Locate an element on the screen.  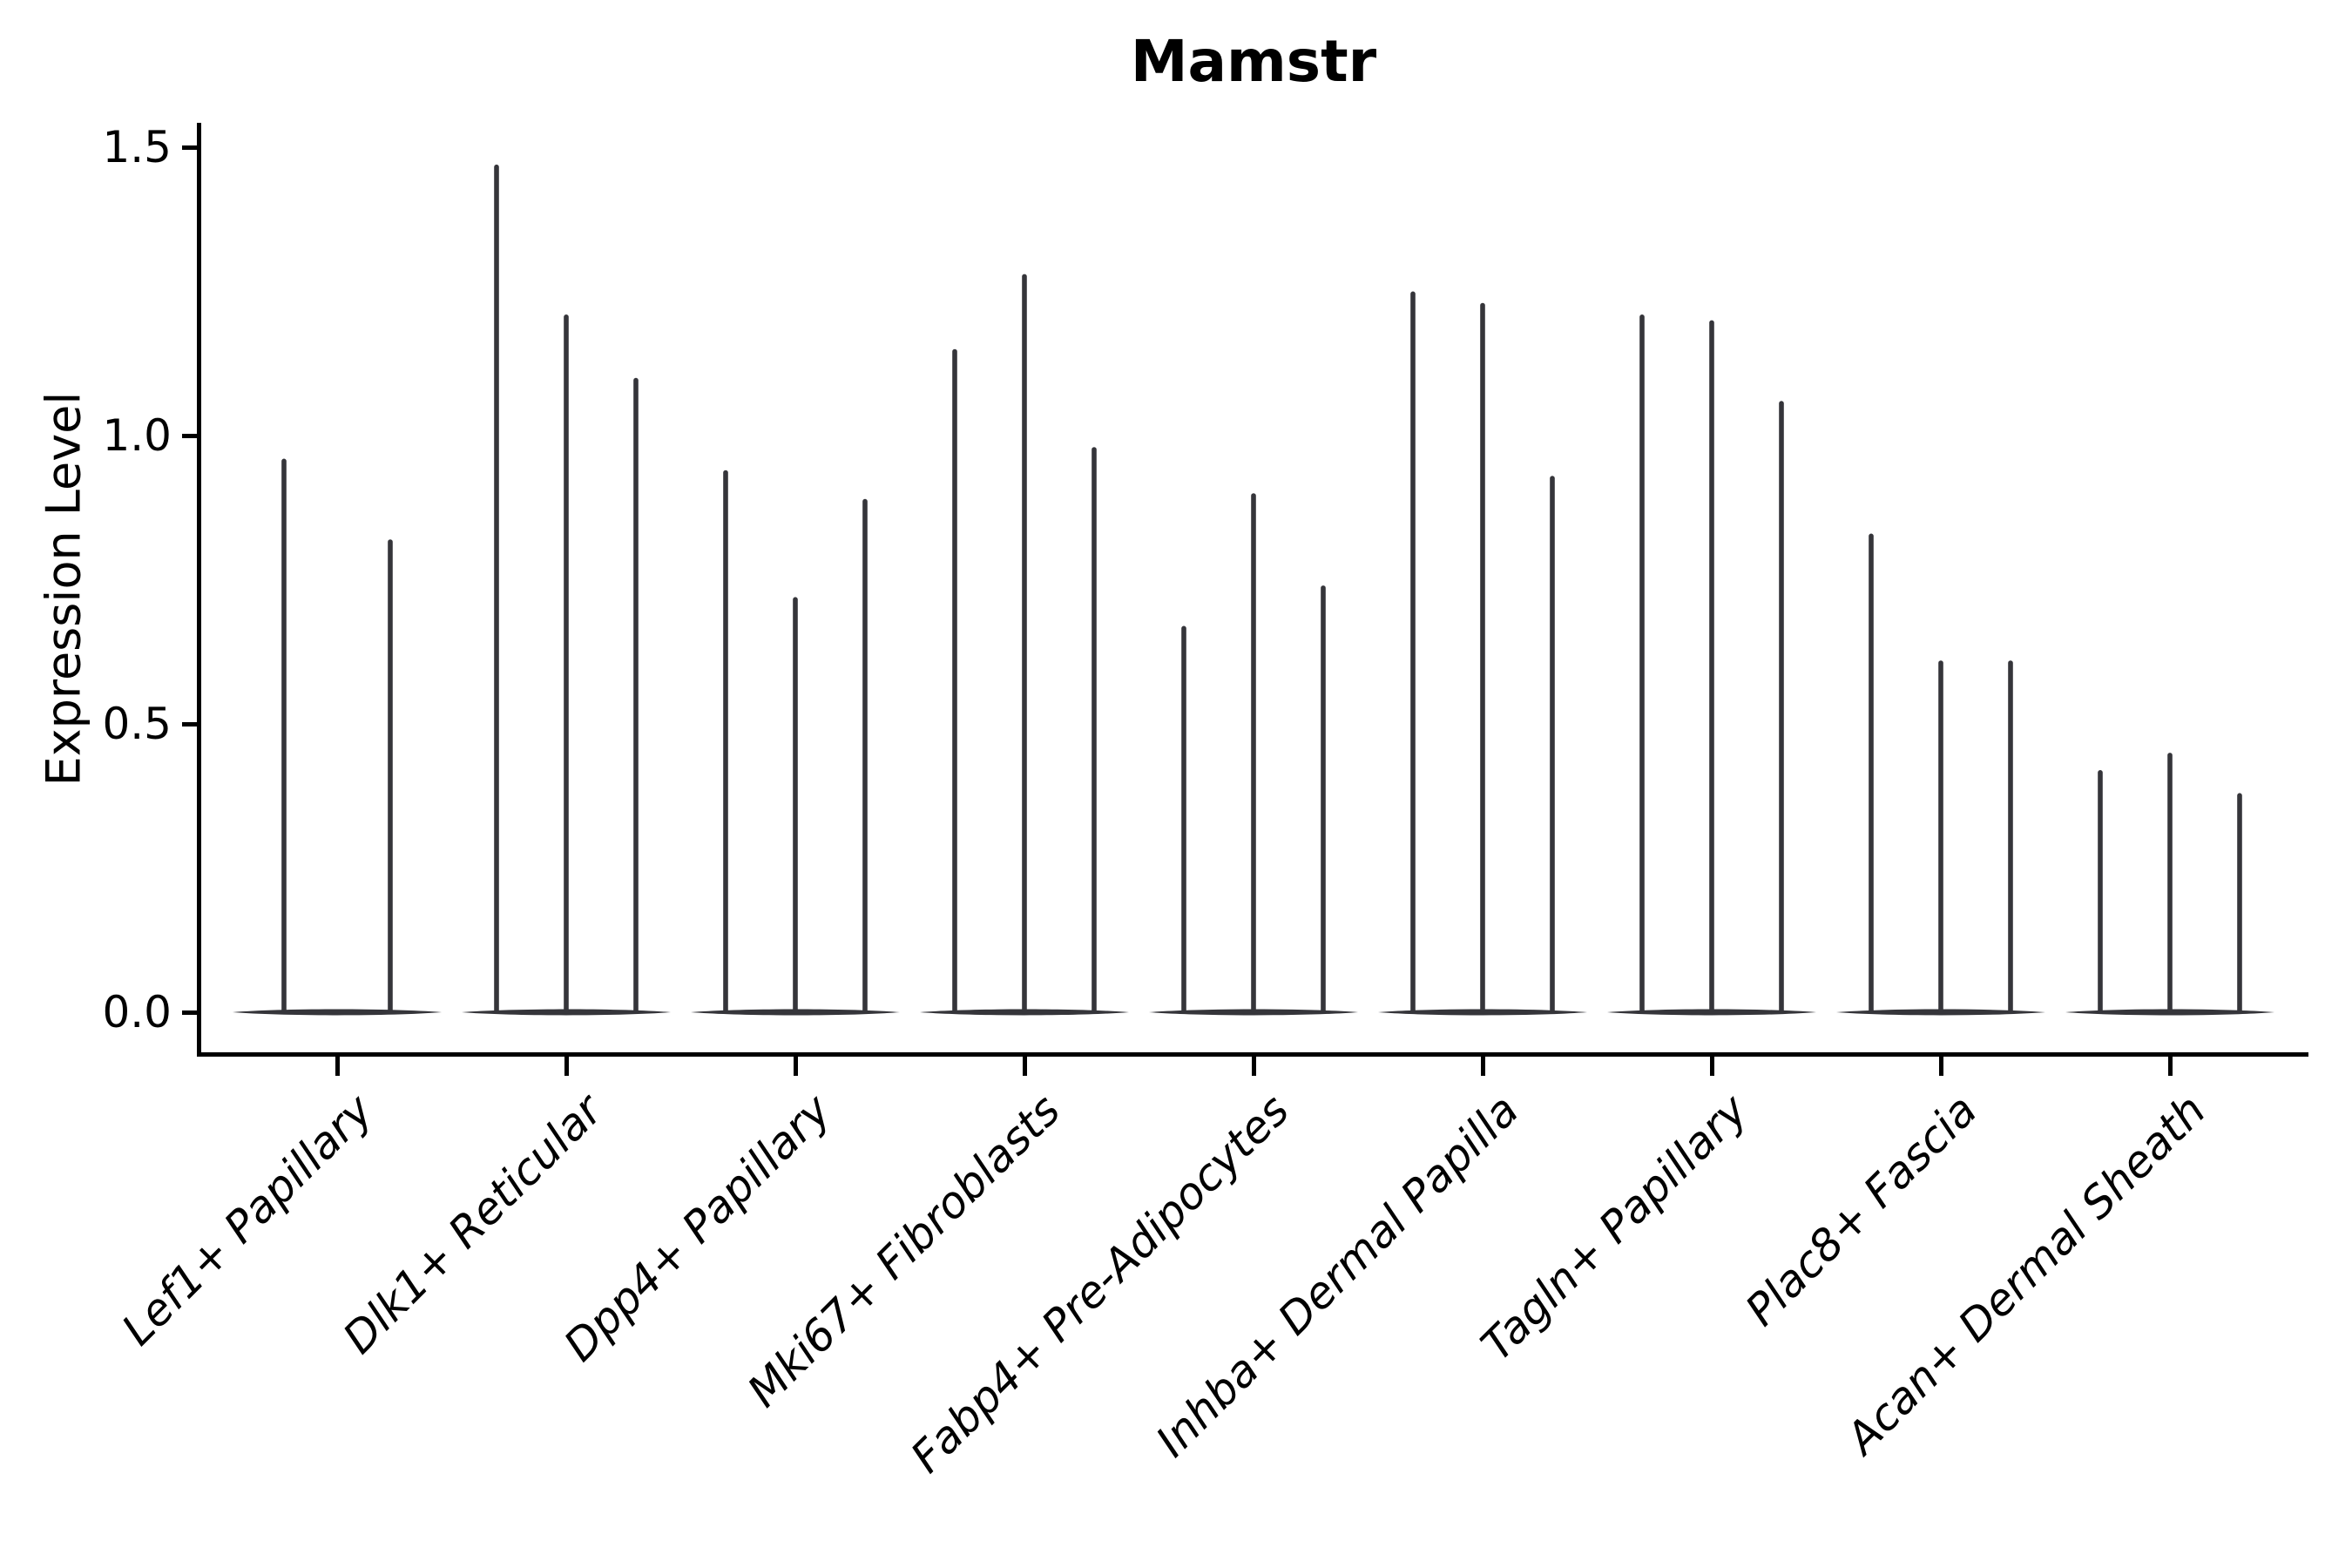
violin-base is located at coordinates (337, 1013).